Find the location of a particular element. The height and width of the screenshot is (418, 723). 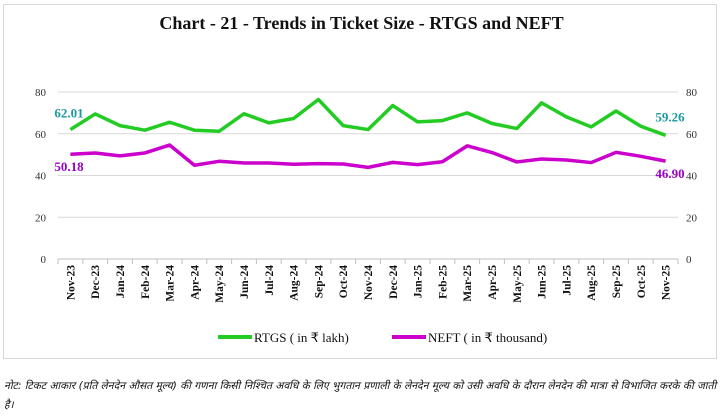

y2-tick-label: 80 is located at coordinates (692, 93).